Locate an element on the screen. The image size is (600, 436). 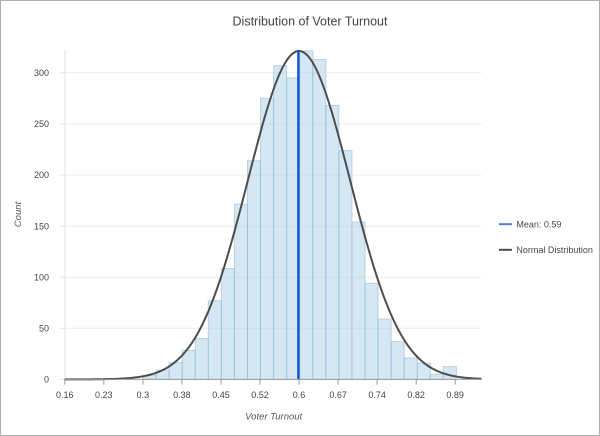
svg-text: 0.38 is located at coordinates (182, 395).